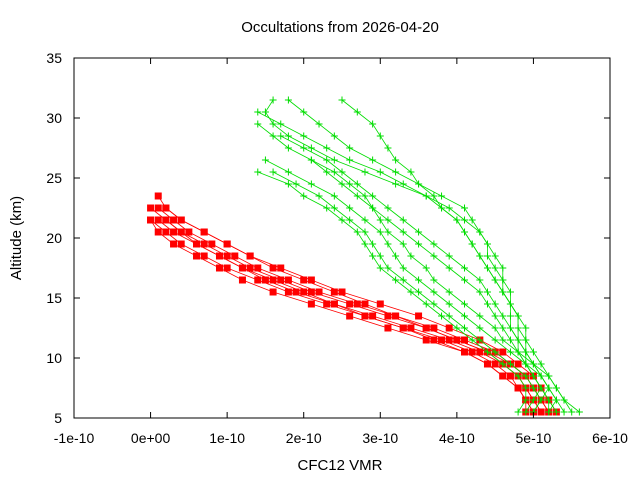  I want to click on y-tick-label: 35, so click(54, 58).